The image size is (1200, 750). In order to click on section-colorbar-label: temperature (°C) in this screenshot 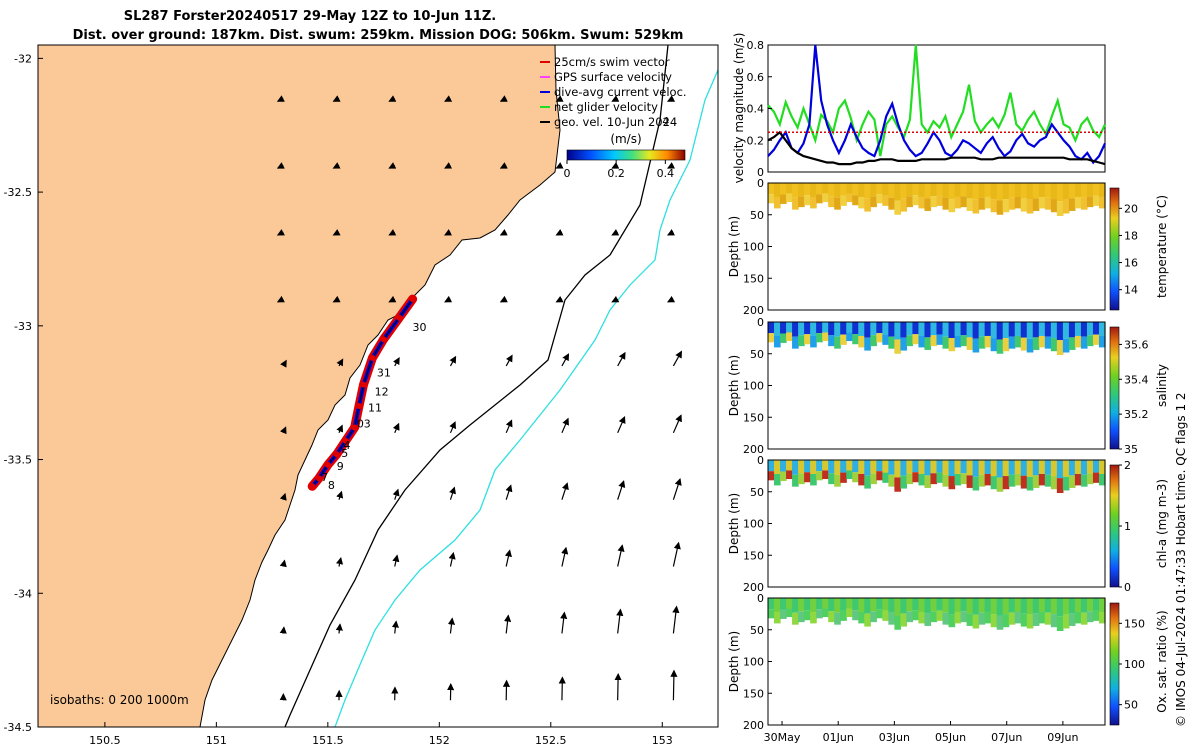, I will do `click(1162, 246)`.